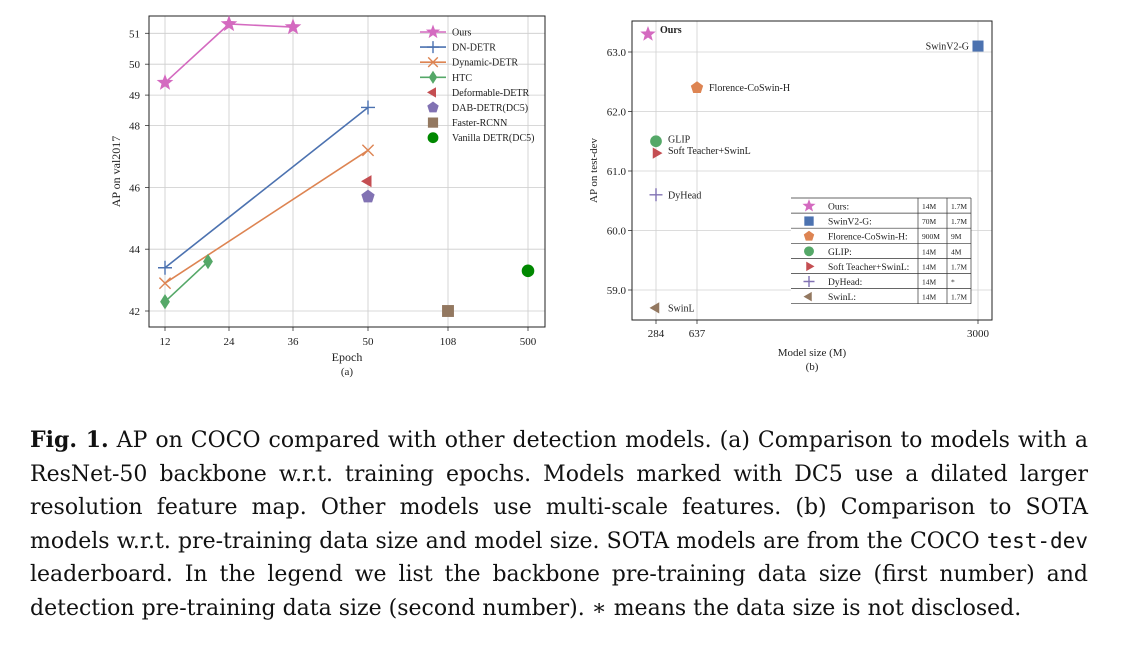  I want to click on point-ours-label: Ours, so click(671, 30).